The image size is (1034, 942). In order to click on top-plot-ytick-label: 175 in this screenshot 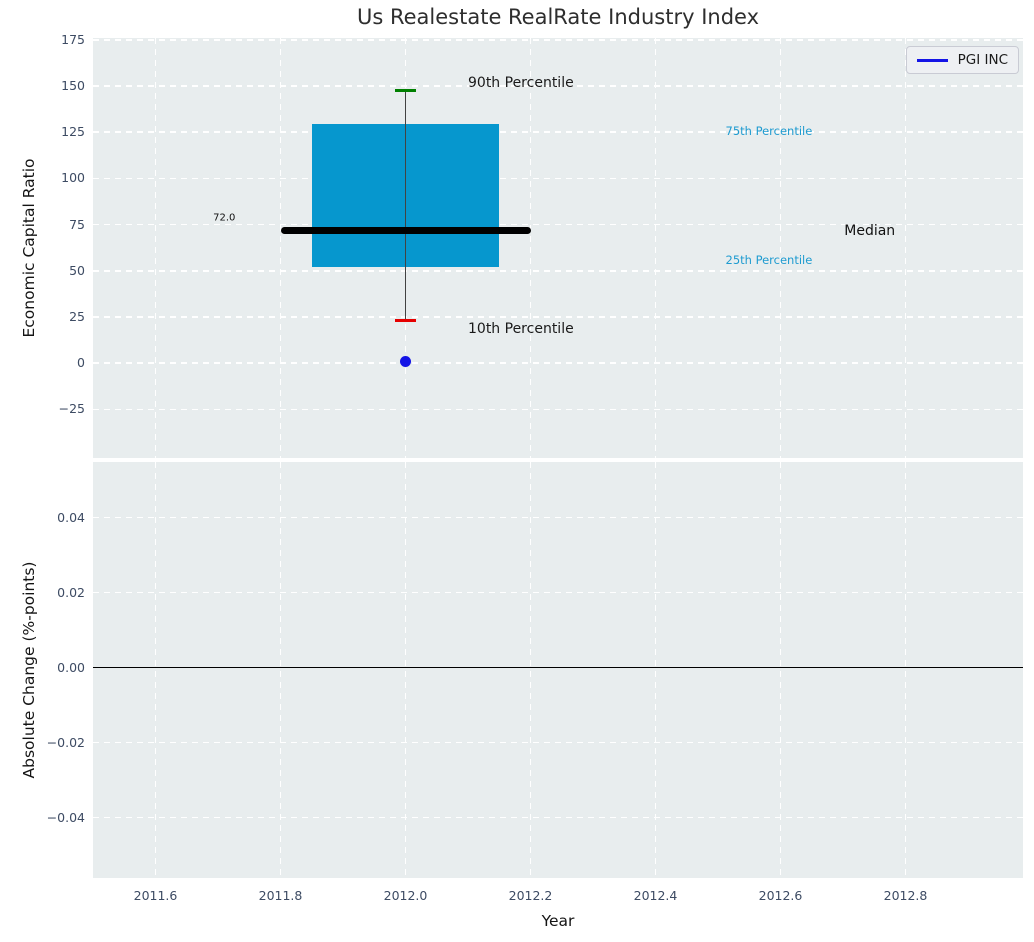, I will do `click(73, 39)`.